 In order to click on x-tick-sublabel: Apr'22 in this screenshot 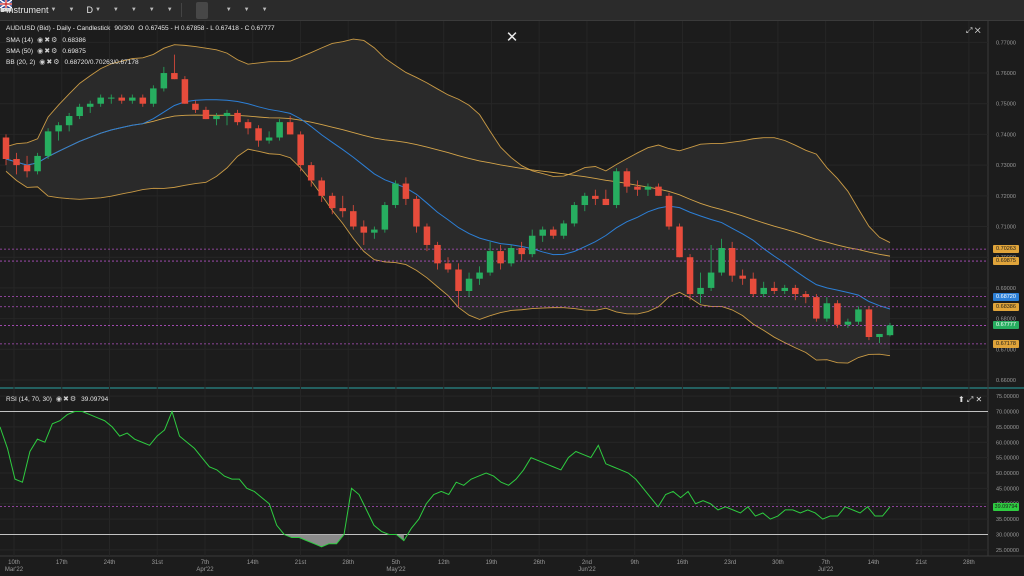, I will do `click(205, 570)`.